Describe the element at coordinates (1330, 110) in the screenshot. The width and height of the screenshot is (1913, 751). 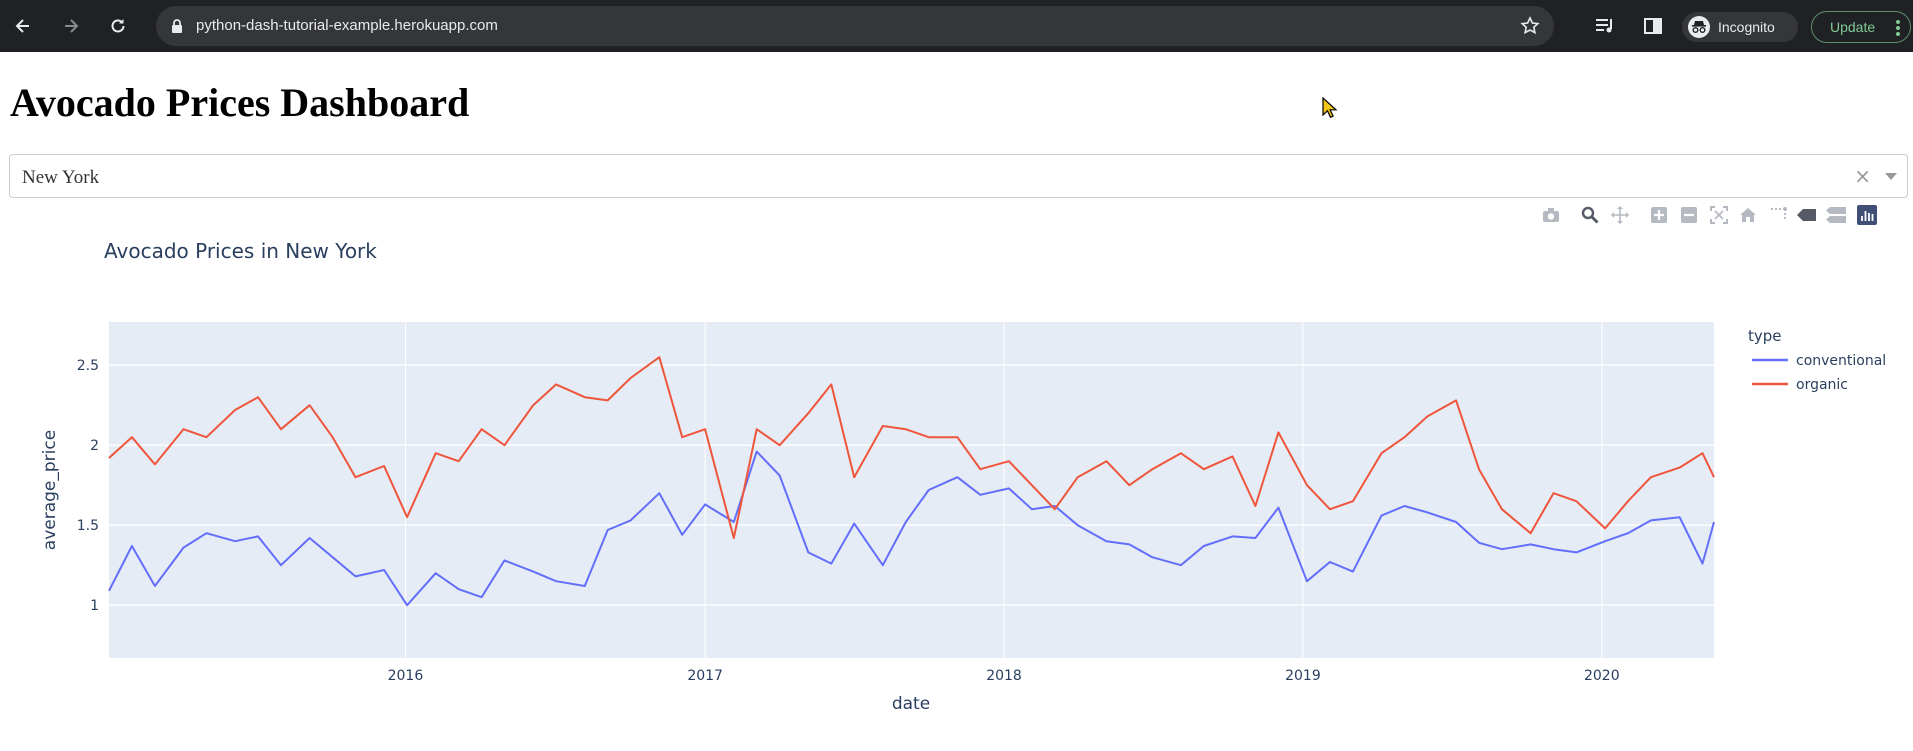
I see `mouse-cursor-icon` at that location.